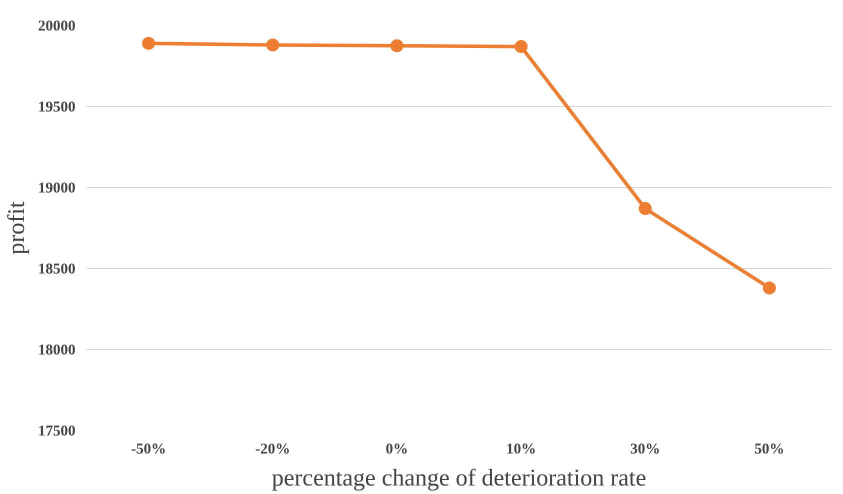 This screenshot has height=494, width=843. Describe the element at coordinates (57, 350) in the screenshot. I see `y-tick-label: 18000` at that location.